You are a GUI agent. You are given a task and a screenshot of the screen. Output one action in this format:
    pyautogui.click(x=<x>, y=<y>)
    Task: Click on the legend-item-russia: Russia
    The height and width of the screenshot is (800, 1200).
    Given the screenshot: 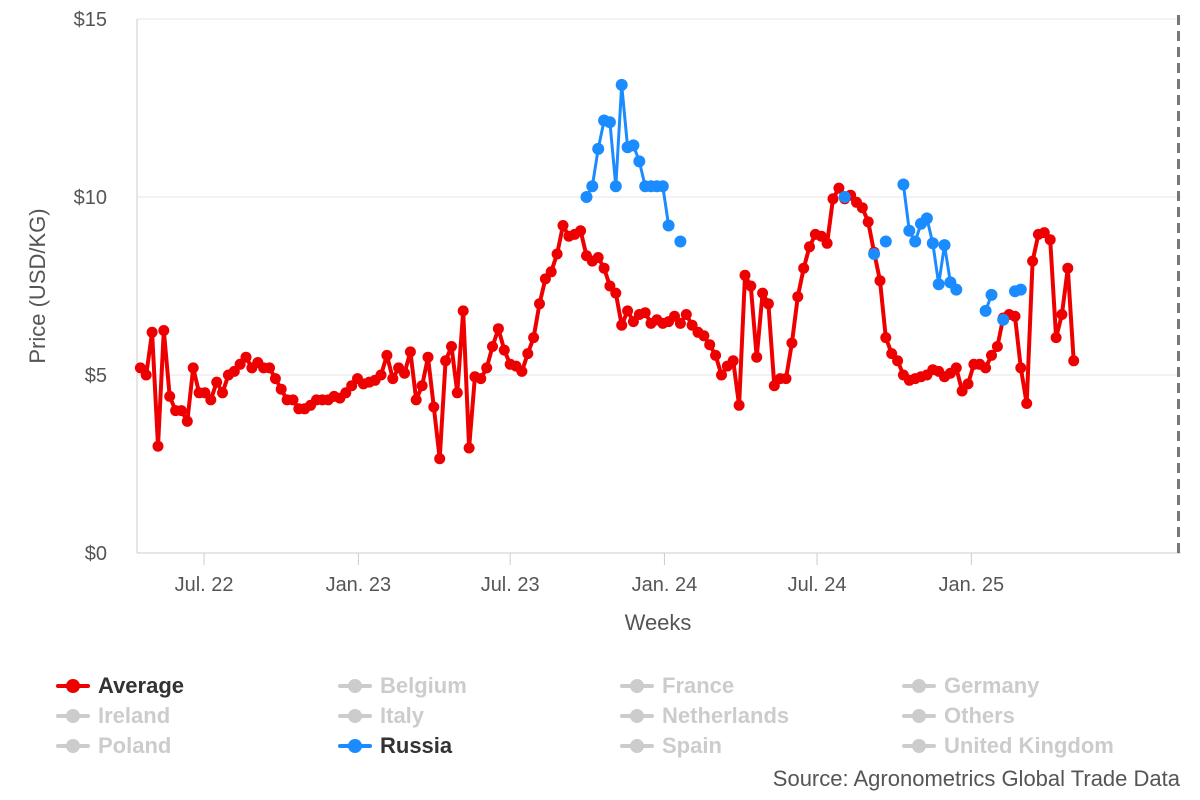 What is the action you would take?
    pyautogui.click(x=479, y=746)
    